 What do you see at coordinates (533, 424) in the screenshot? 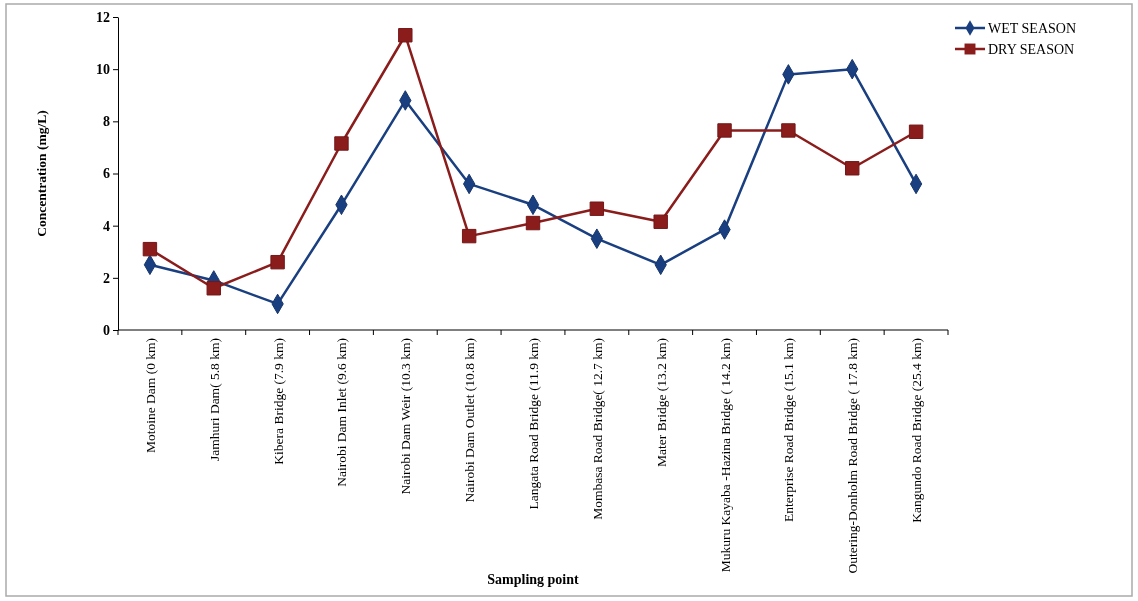
I see `x-tick-label: Langata Road Bridge (11.9 km)` at bounding box center [533, 424].